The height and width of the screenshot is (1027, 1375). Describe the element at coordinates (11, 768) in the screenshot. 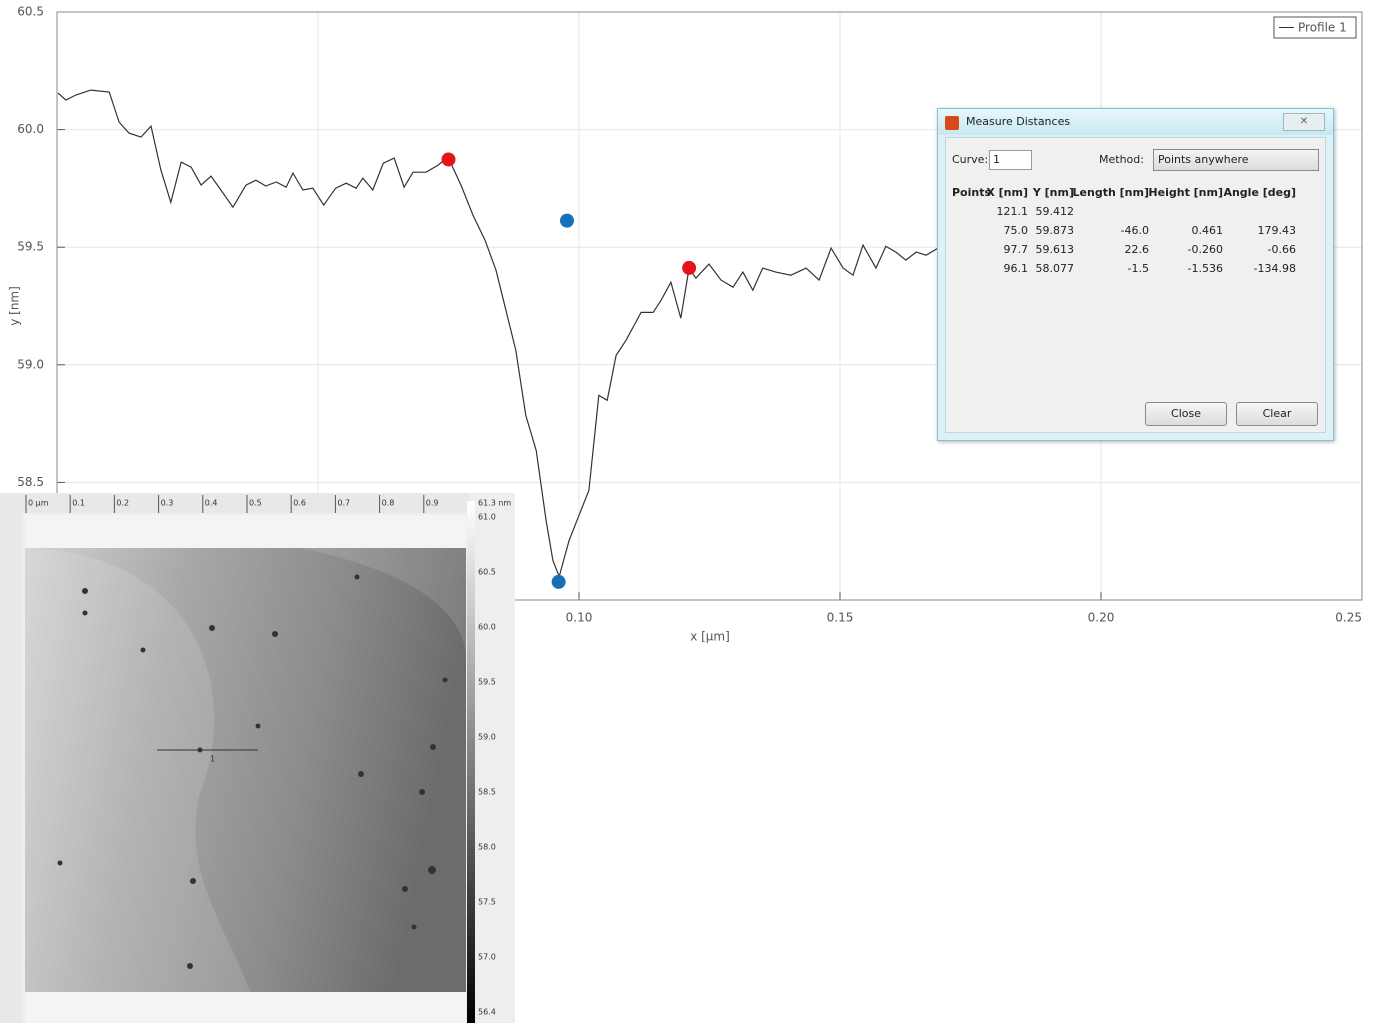

I see `left-ruler` at that location.